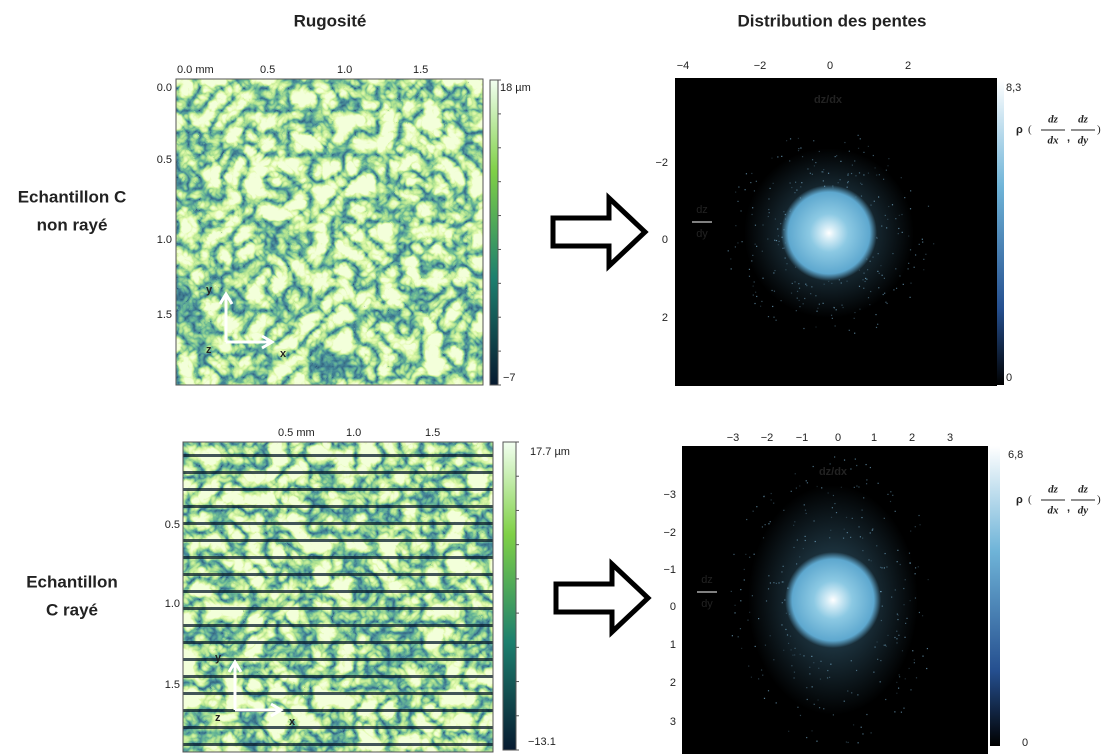 The width and height of the screenshot is (1111, 754). What do you see at coordinates (828, 100) in the screenshot?
I see `x-axis-label: dz/dx` at bounding box center [828, 100].